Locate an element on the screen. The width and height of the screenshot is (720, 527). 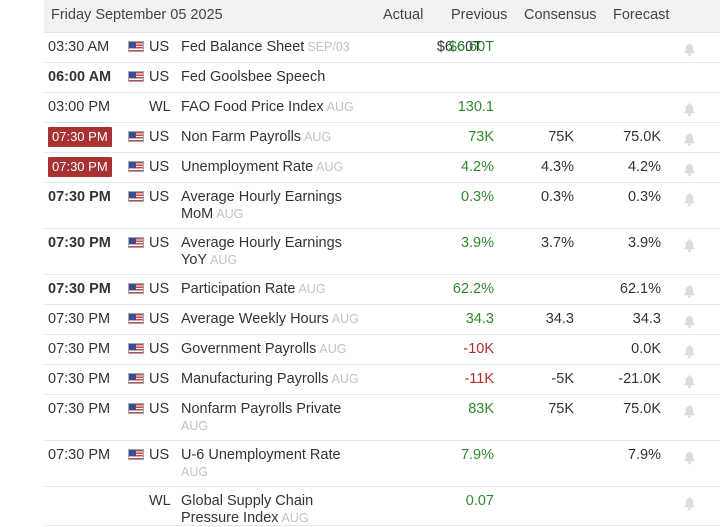
event-title: Average Weekly Hours is located at coordinates (255, 319).